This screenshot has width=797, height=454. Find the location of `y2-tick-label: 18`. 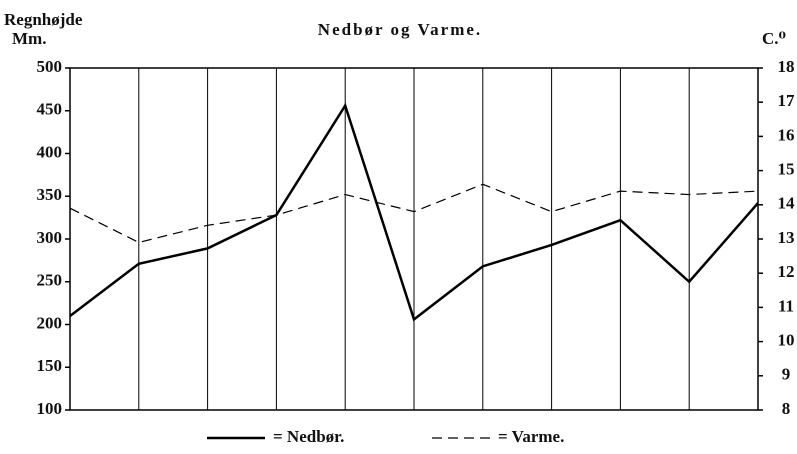

y2-tick-label: 18 is located at coordinates (786, 66).